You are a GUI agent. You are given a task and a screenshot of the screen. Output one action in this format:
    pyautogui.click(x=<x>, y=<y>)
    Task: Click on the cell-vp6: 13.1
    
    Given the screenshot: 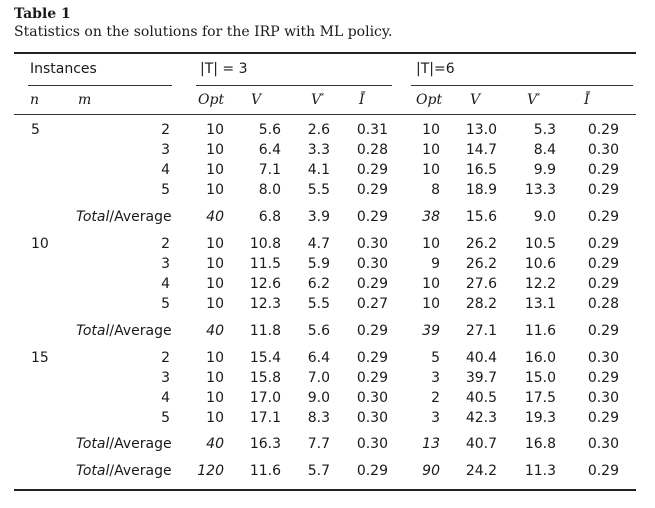 What is the action you would take?
    pyautogui.click(x=540, y=304)
    